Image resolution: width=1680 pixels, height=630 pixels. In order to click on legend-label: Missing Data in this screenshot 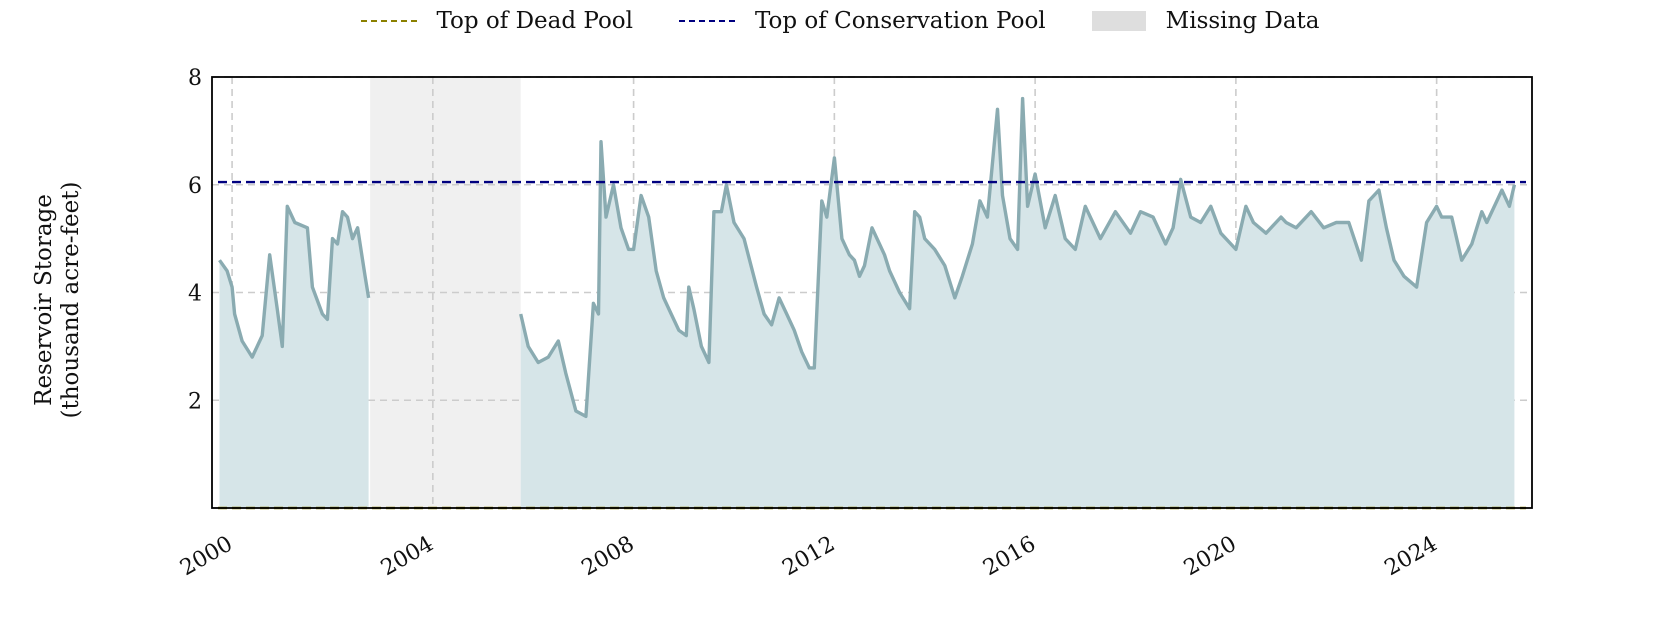, I will do `click(1242, 21)`.